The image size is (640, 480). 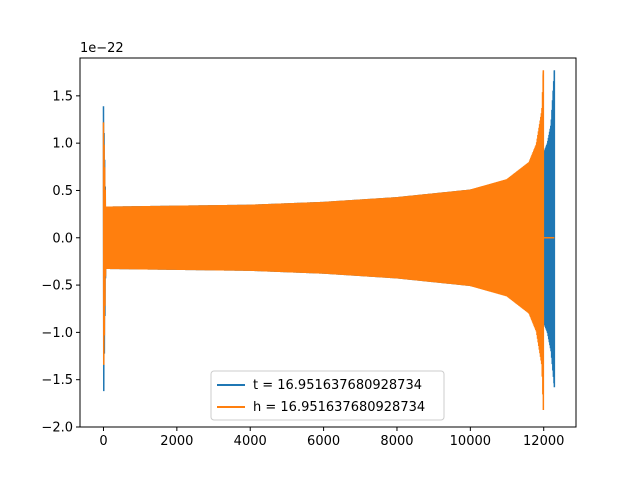 What do you see at coordinates (176, 441) in the screenshot?
I see `x-tick-label: 2000` at bounding box center [176, 441].